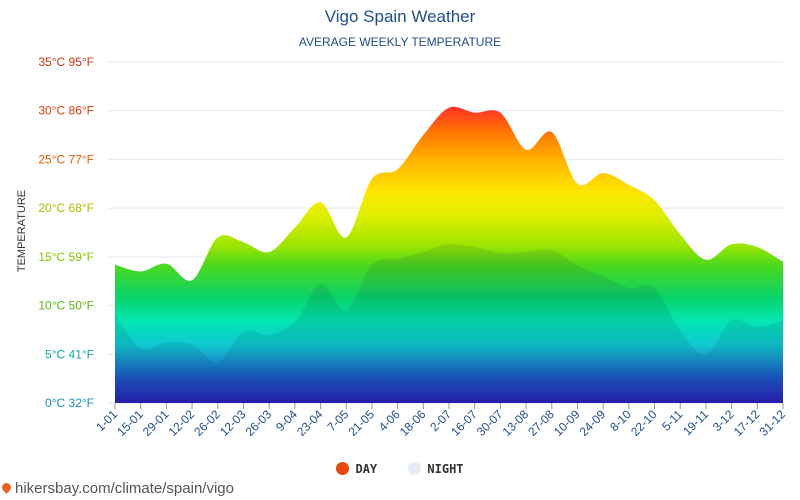 The height and width of the screenshot is (500, 800). Describe the element at coordinates (182, 423) in the screenshot. I see `x-tick-label: 12-02` at that location.